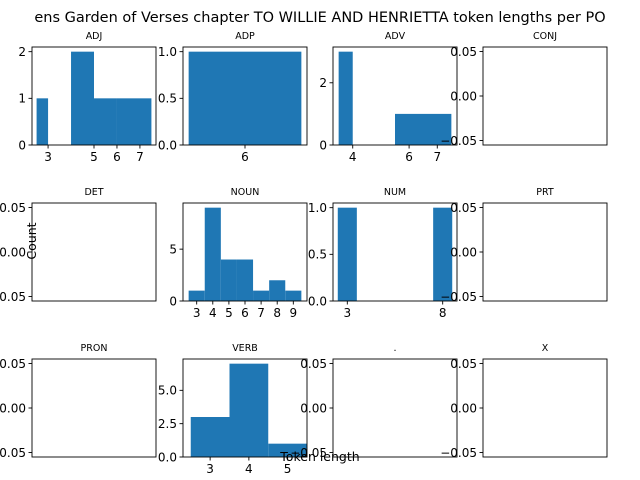 The width and height of the screenshot is (640, 480). I want to click on subplot-verb: VERB 3 4 5 0.0 2.5 5.0, so click(233, 409).